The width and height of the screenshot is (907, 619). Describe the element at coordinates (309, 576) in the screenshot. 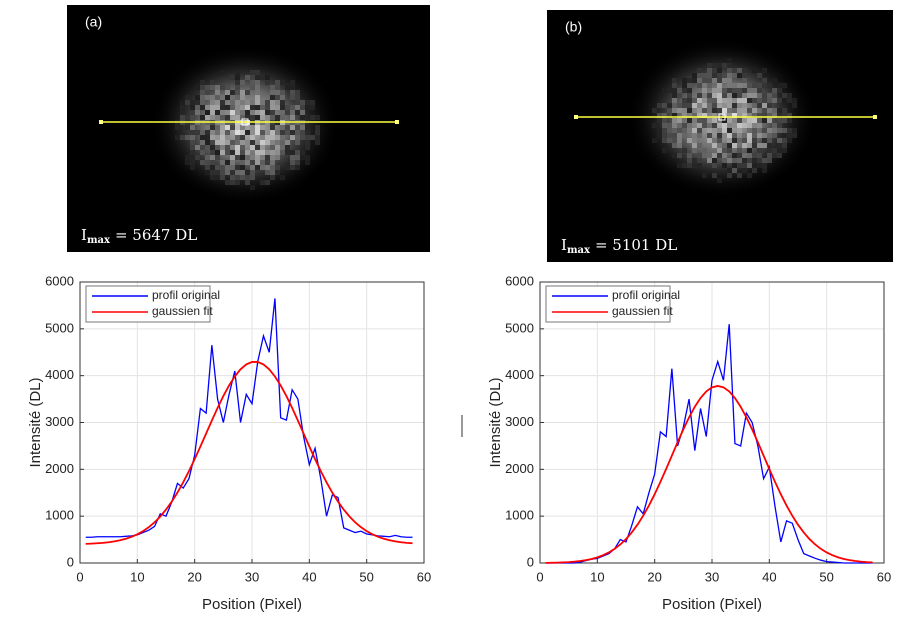

I see `x-tick-label: 40` at that location.